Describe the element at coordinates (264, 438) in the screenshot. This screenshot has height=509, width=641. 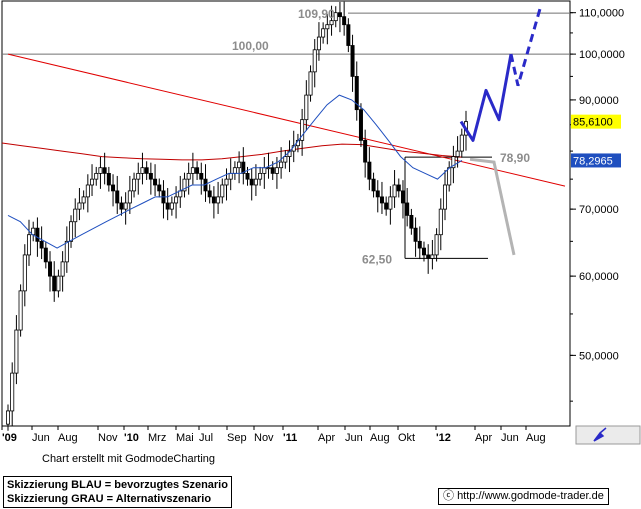
I see `x-tick-label: Nov` at that location.